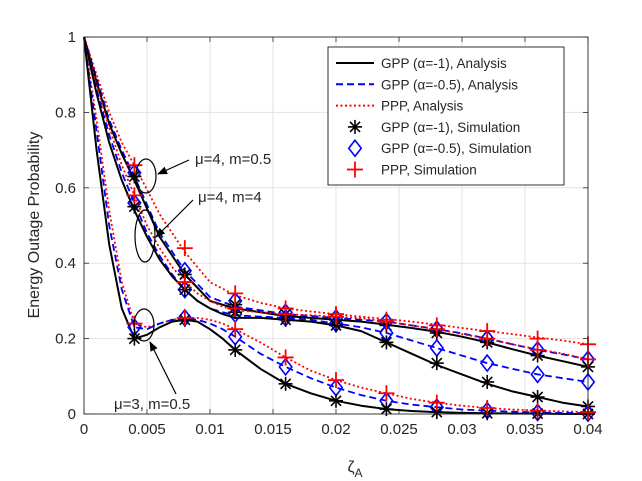 Image resolution: width=642 pixels, height=481 pixels. What do you see at coordinates (173, 167) in the screenshot?
I see `annotation-arrow-mu4-m05` at bounding box center [173, 167].